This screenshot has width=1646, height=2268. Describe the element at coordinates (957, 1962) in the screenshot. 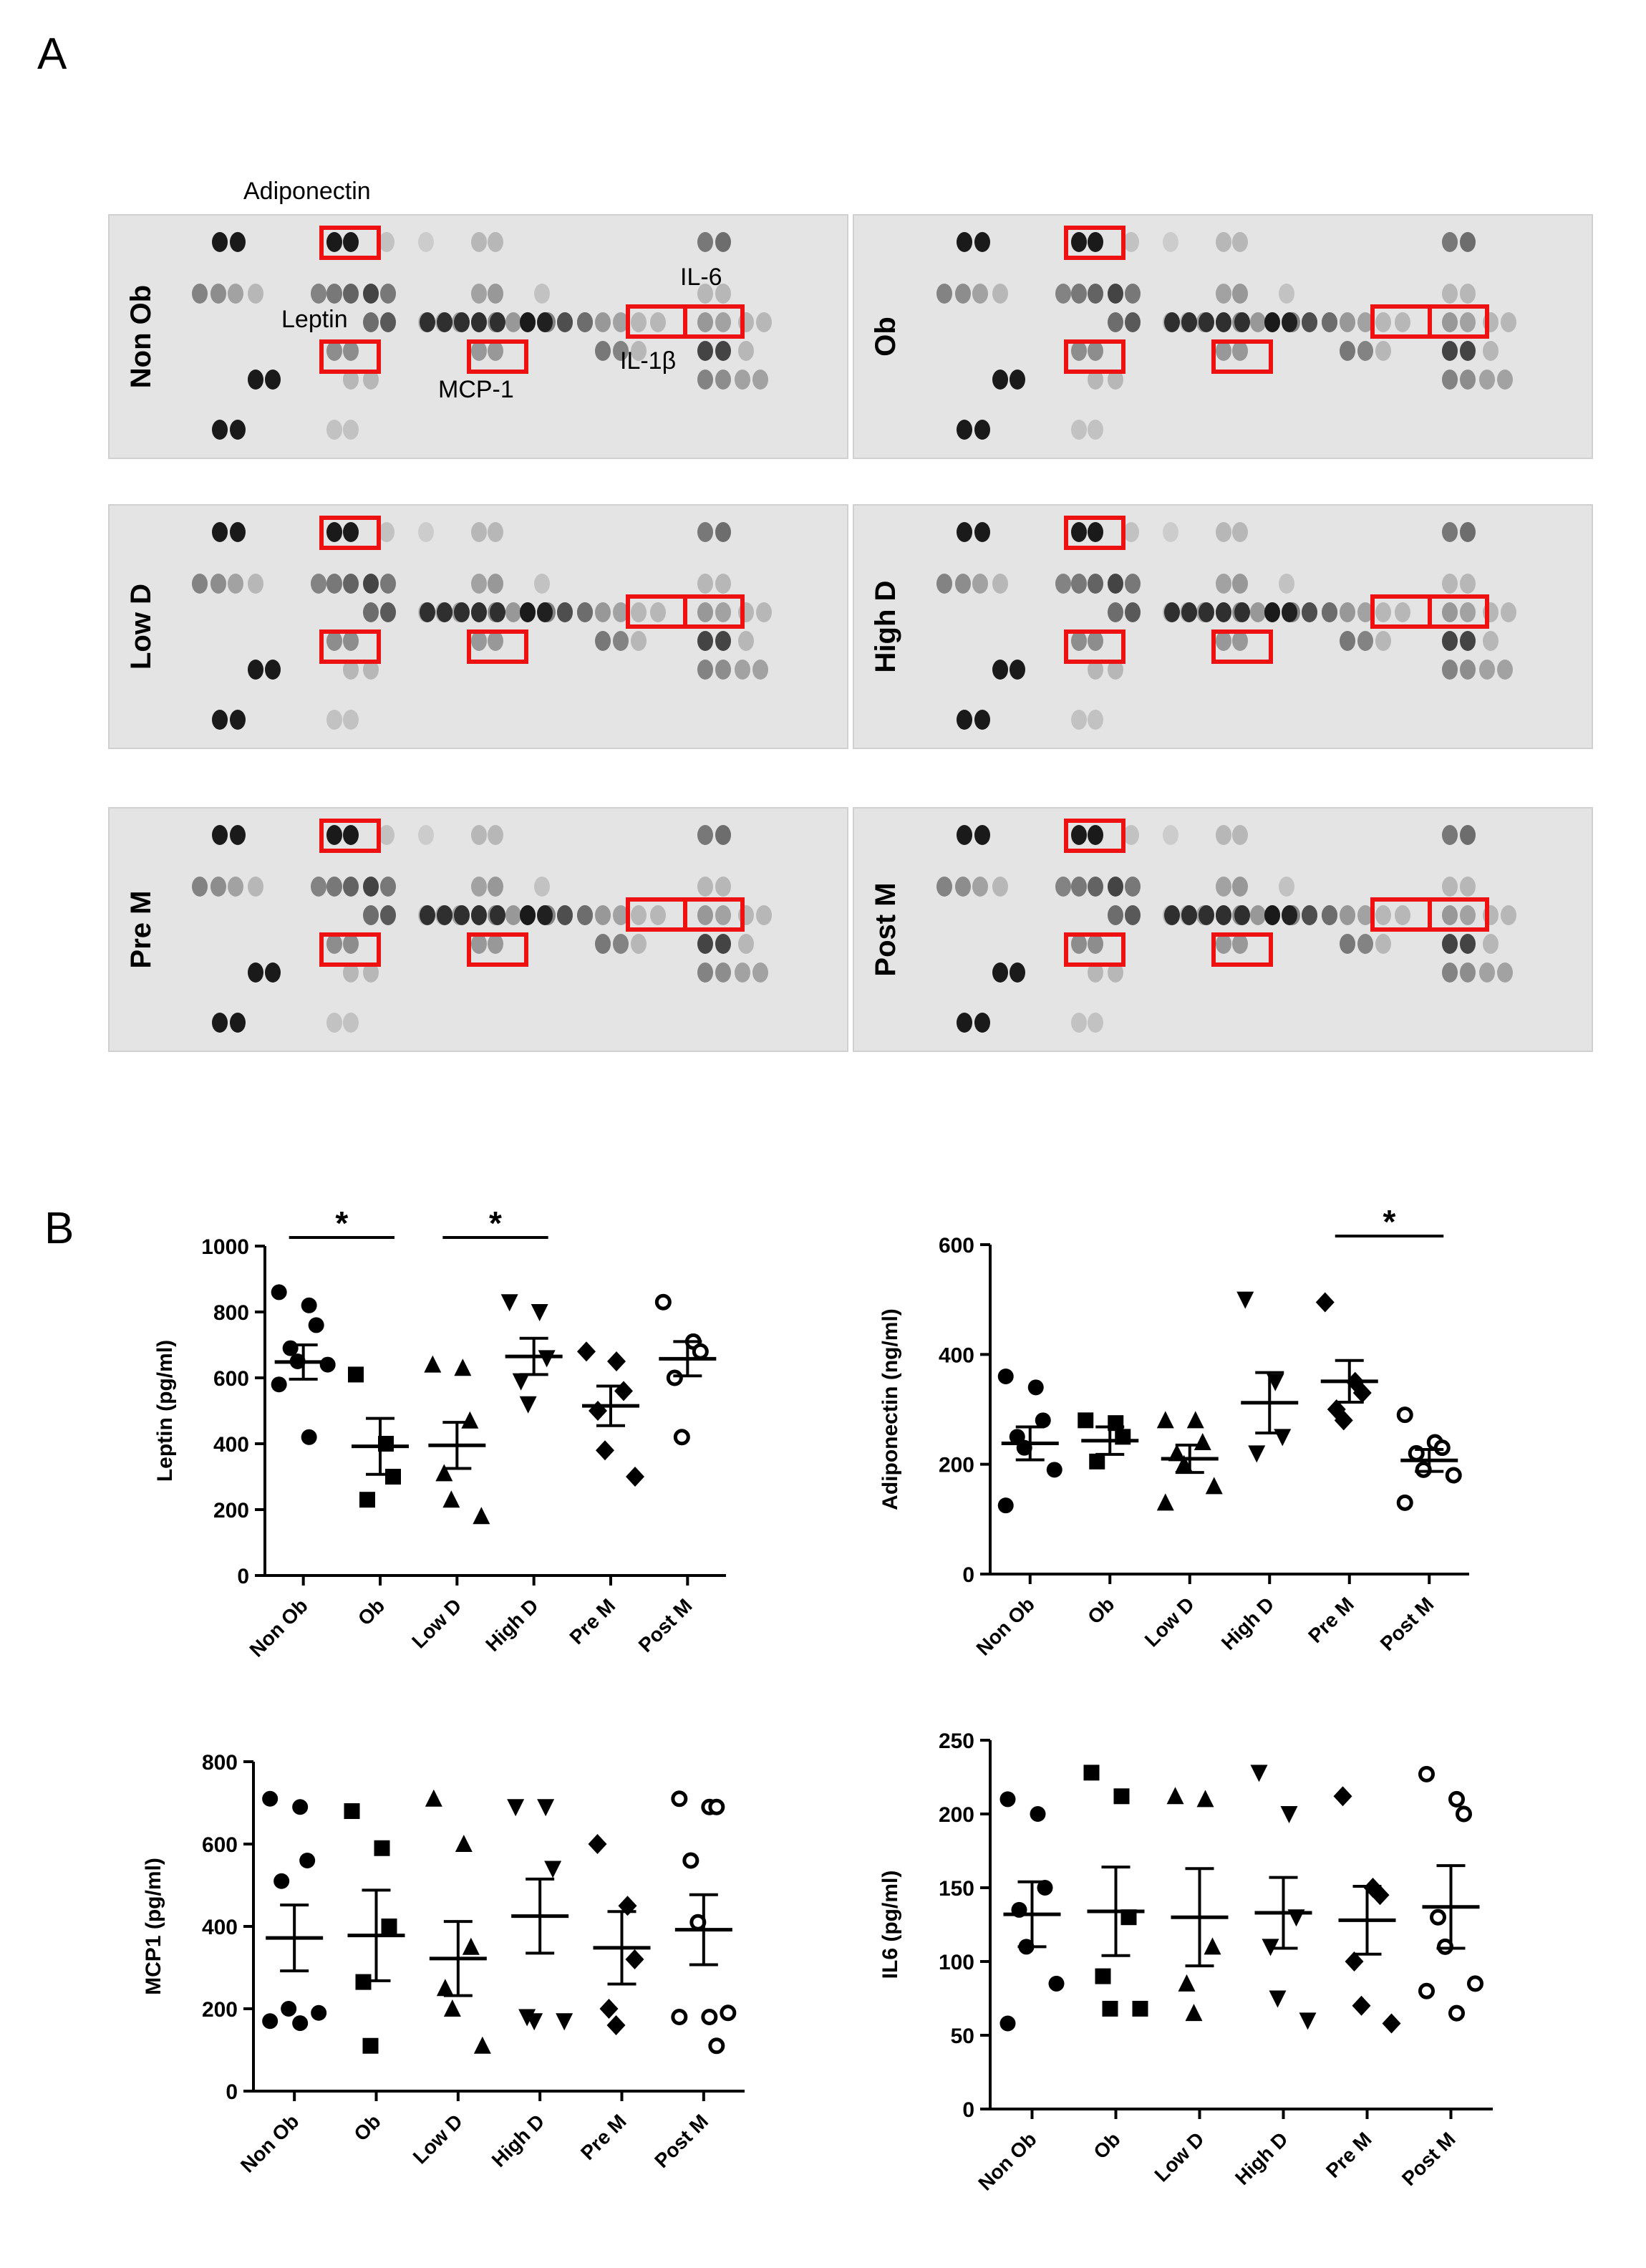

I see `y-tick-label: 100` at that location.